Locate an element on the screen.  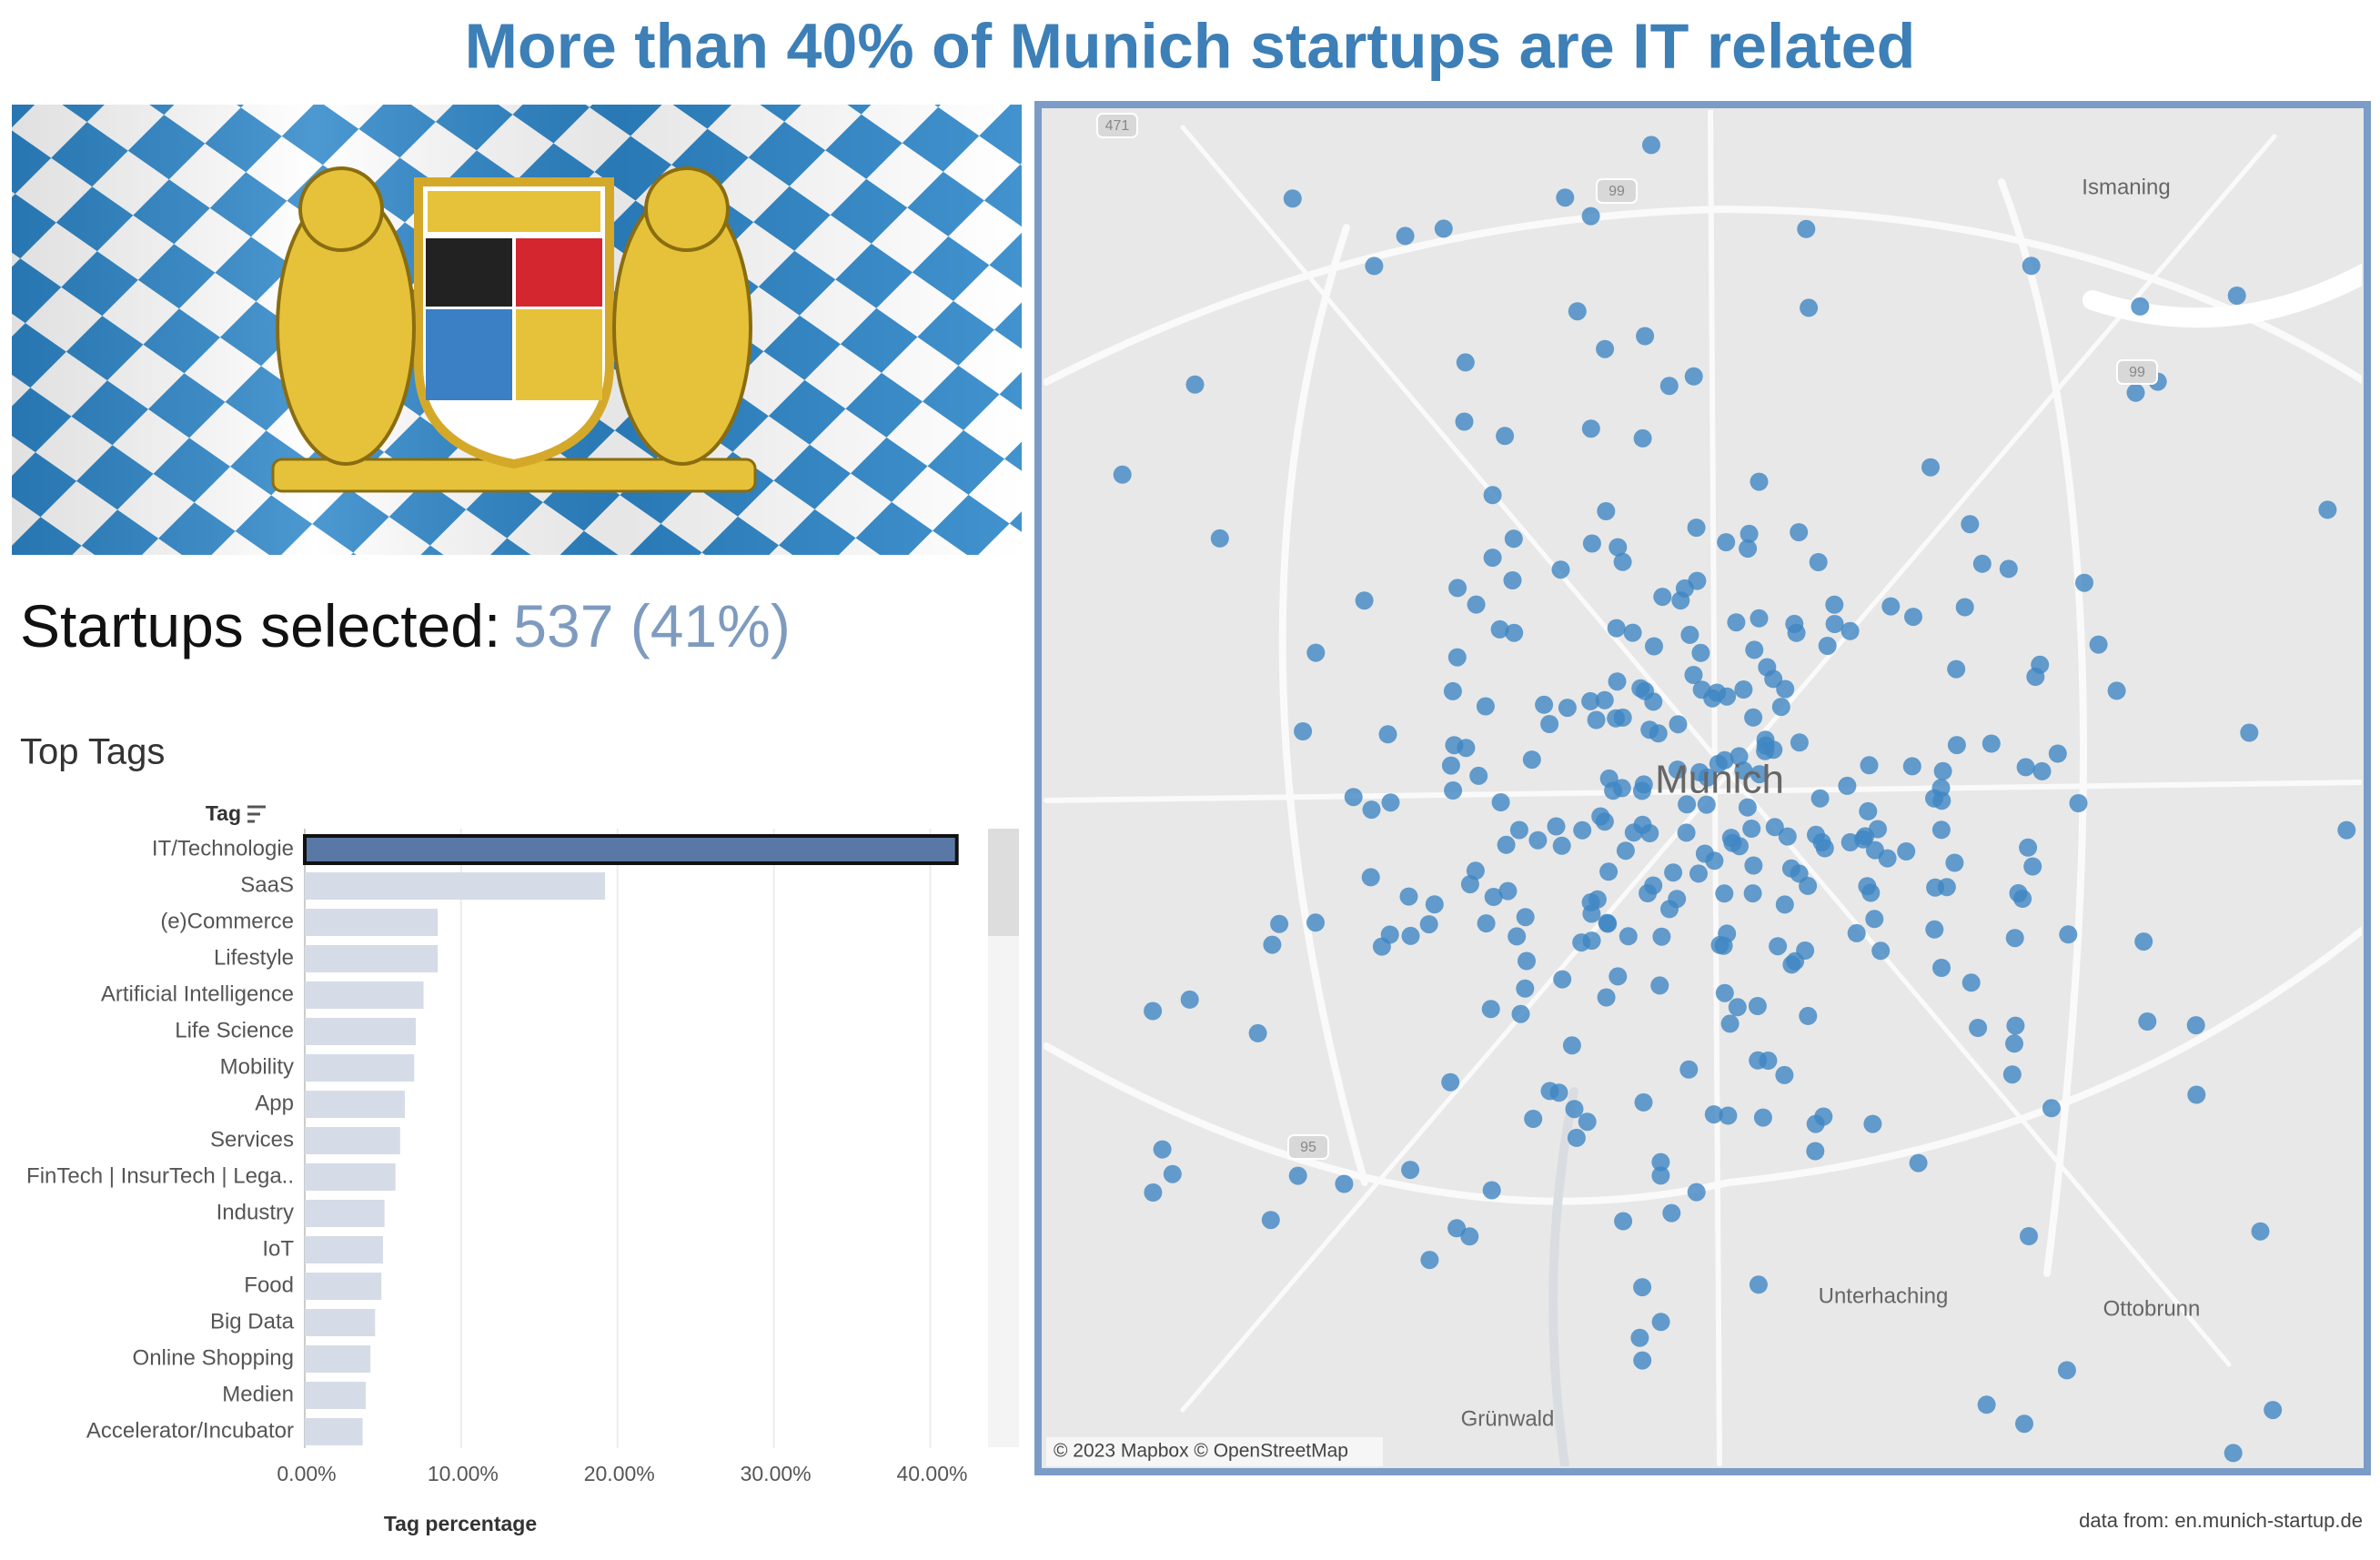
scrollbar is located at coordinates (1004, 1138).